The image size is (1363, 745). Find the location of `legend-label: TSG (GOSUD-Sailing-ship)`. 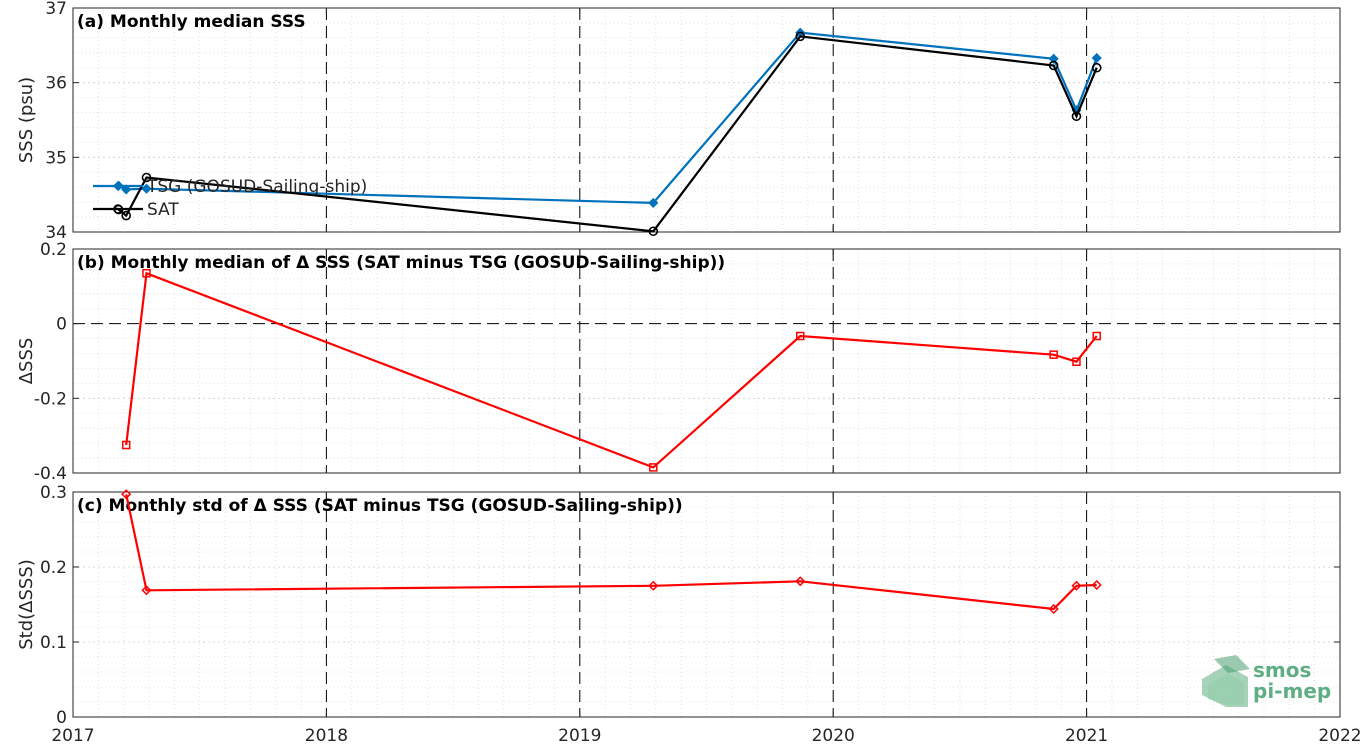

legend-label: TSG (GOSUD-Sailing-ship) is located at coordinates (256, 187).